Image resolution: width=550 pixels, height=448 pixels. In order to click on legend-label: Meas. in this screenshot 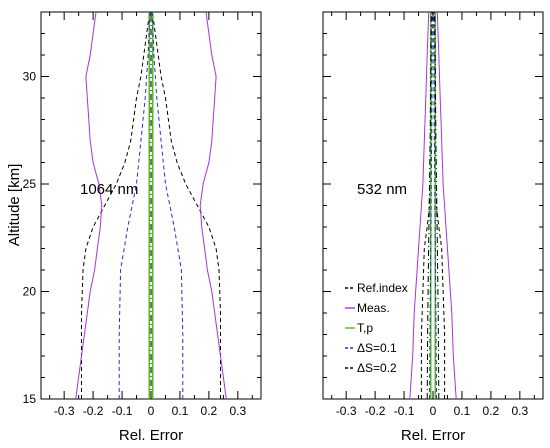, I will do `click(373, 308)`.